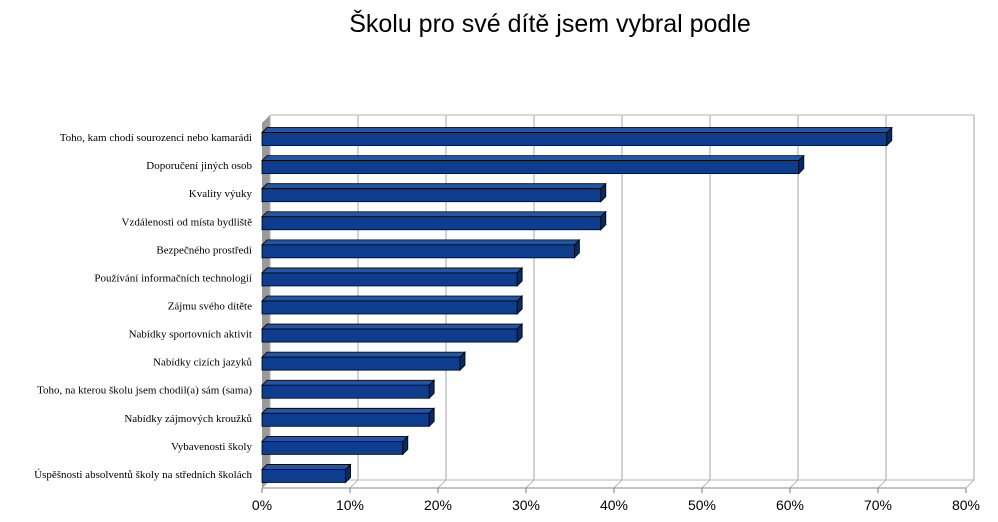 Image resolution: width=998 pixels, height=522 pixels. What do you see at coordinates (790, 505) in the screenshot?
I see `x-tick-label: 60%` at bounding box center [790, 505].